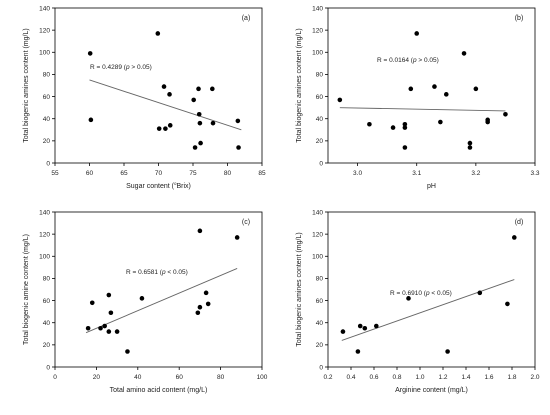  What do you see at coordinates (442, 377) in the screenshot?
I see `x-tick-label: 1.2` at bounding box center [442, 377].